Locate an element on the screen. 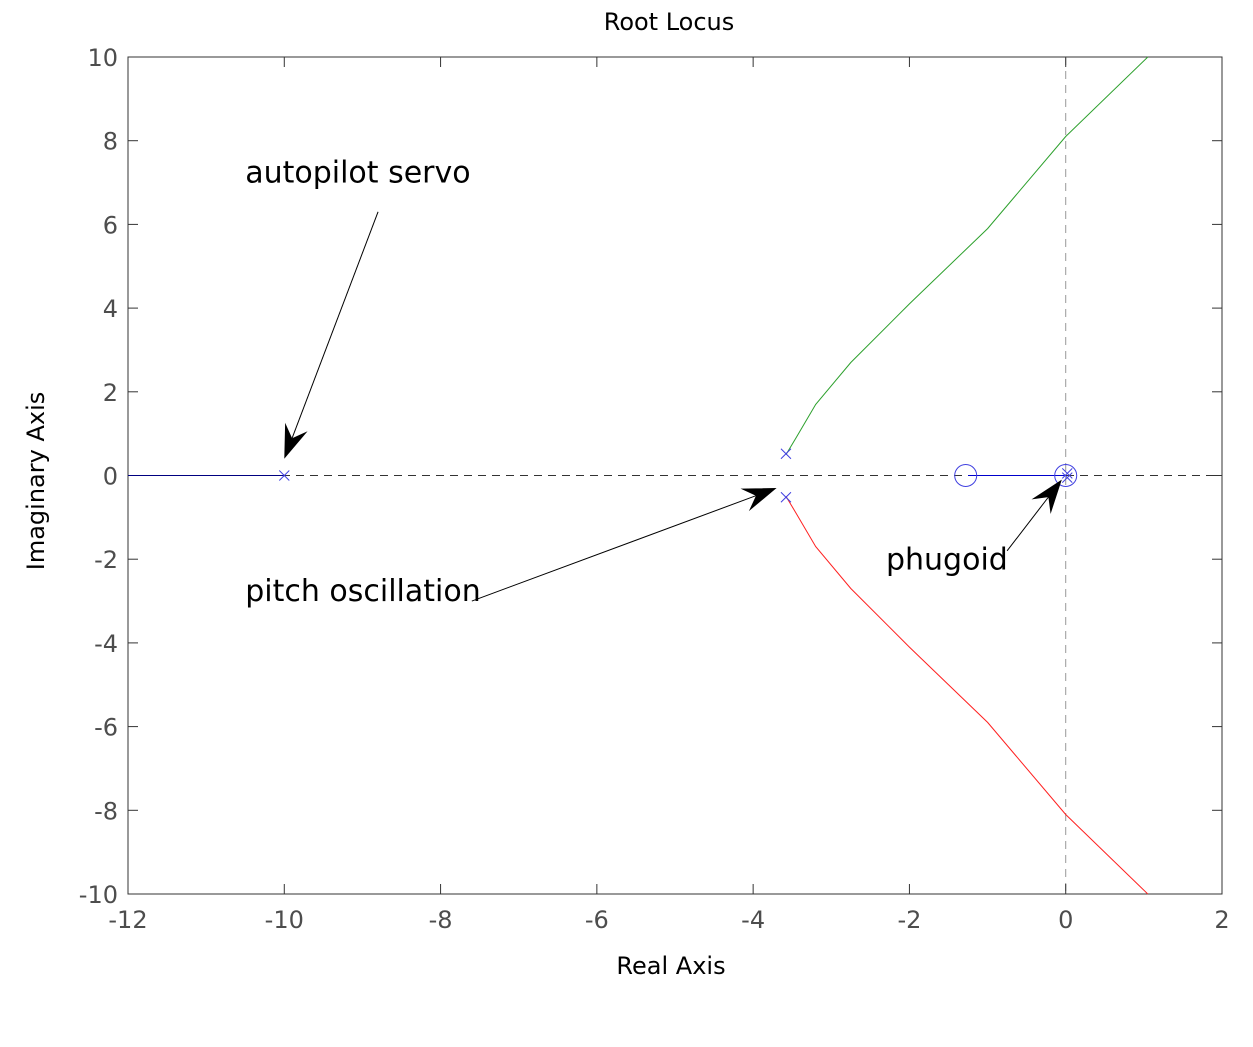  chart-title: Root Locus is located at coordinates (669, 22).